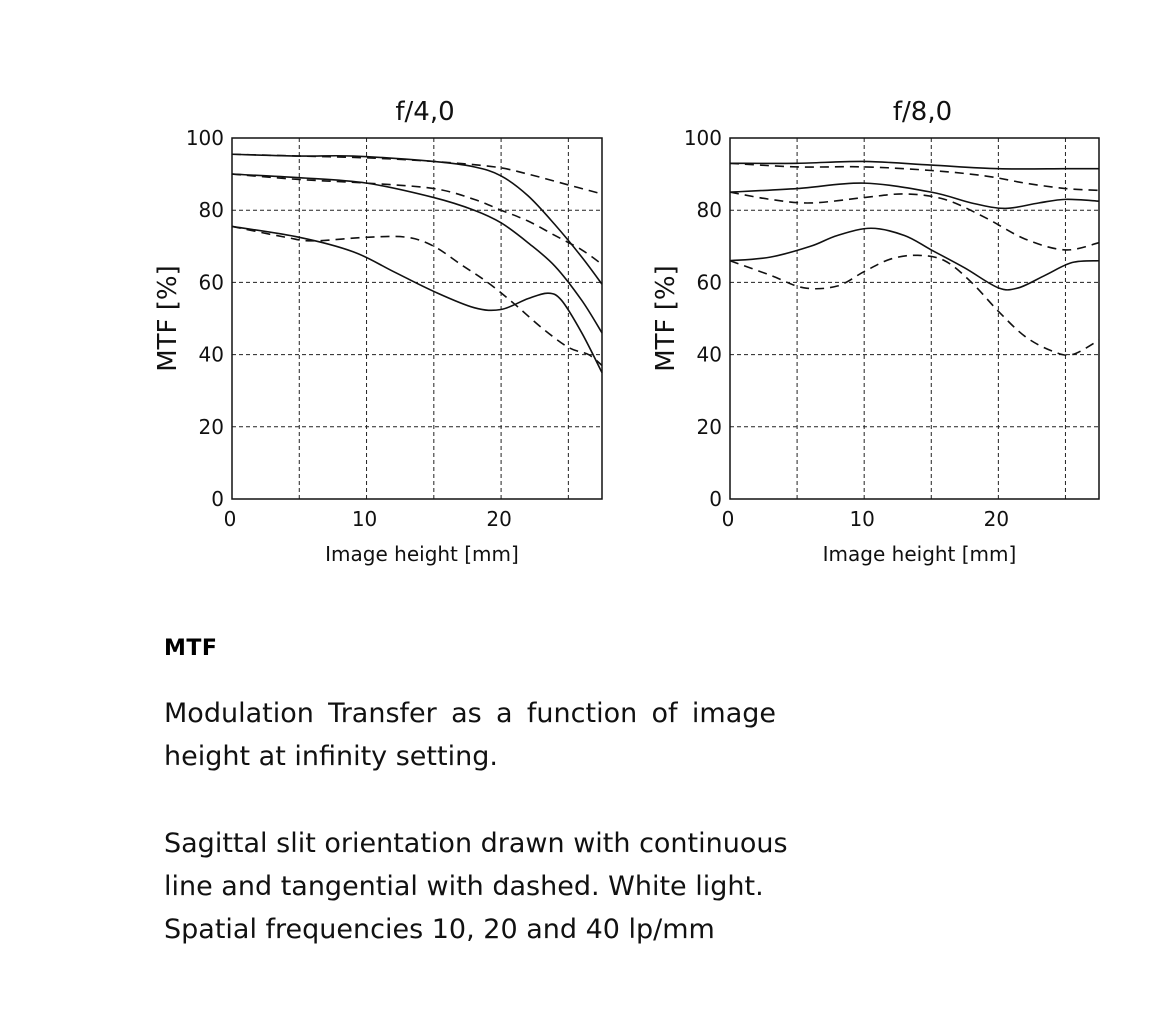 The height and width of the screenshot is (1022, 1168). What do you see at coordinates (424, 112) in the screenshot?
I see `chart-title: f/4,0` at bounding box center [424, 112].